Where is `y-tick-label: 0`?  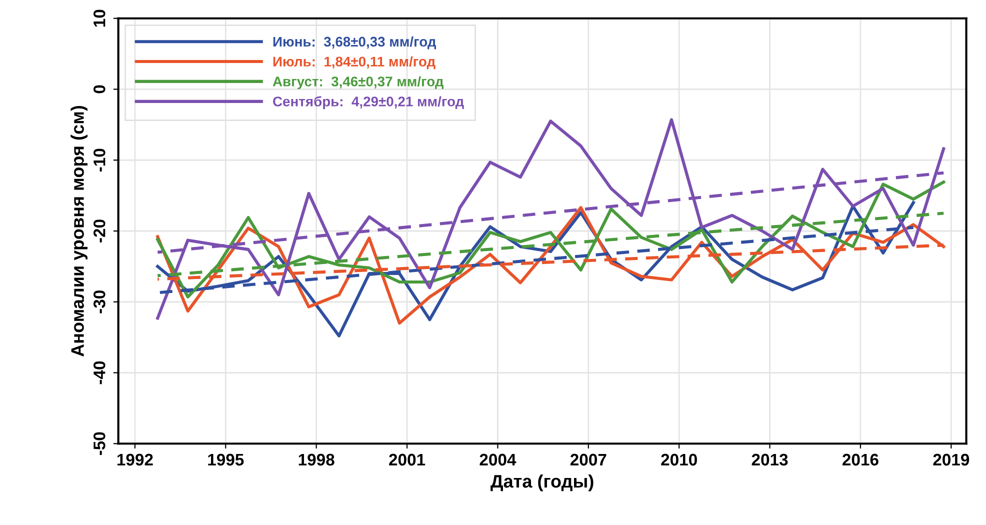 y-tick-label: 0 is located at coordinates (100, 89).